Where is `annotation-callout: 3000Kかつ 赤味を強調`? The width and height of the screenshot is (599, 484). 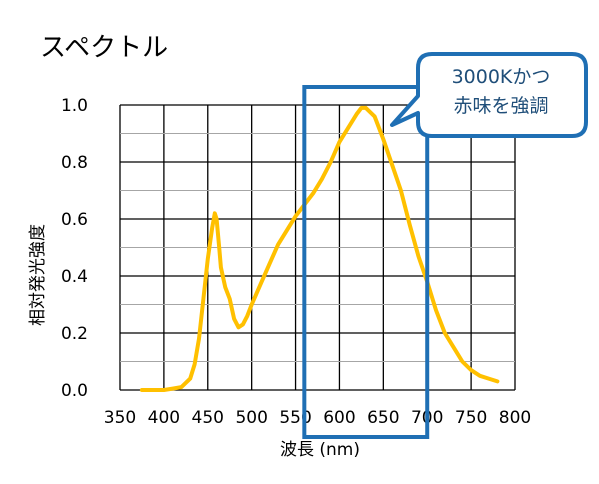 annotation-callout: 3000Kかつ 赤味を強調 is located at coordinates (489, 95).